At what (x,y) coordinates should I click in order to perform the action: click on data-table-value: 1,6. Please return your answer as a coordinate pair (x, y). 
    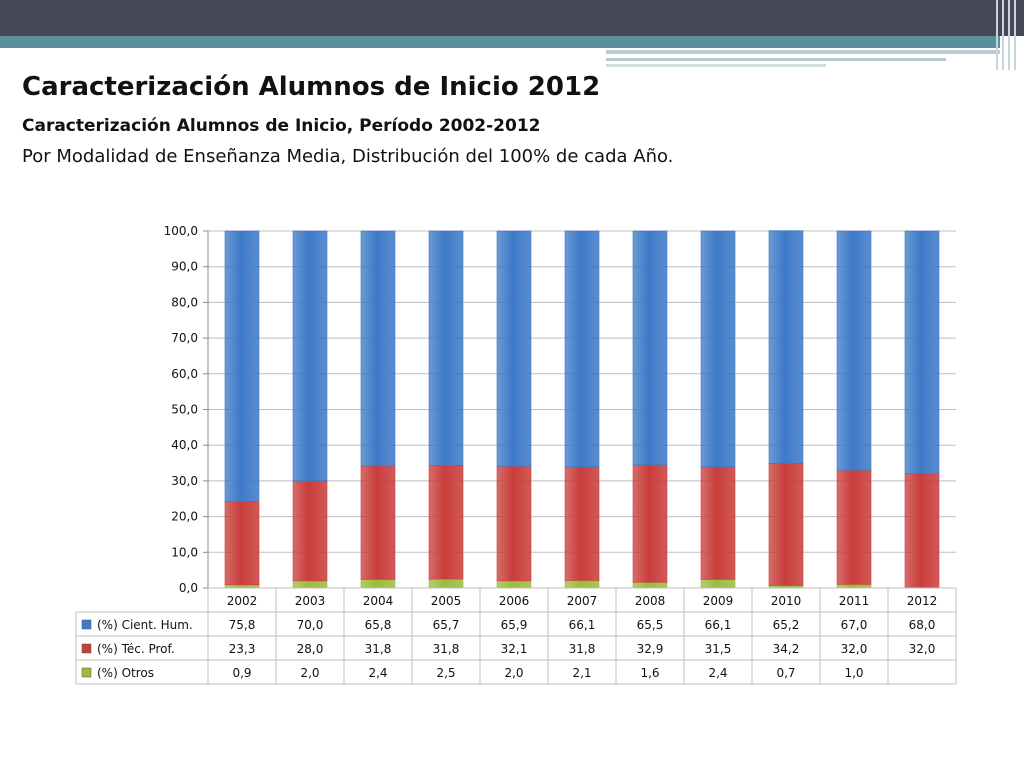
    Looking at the image, I should click on (649, 673).